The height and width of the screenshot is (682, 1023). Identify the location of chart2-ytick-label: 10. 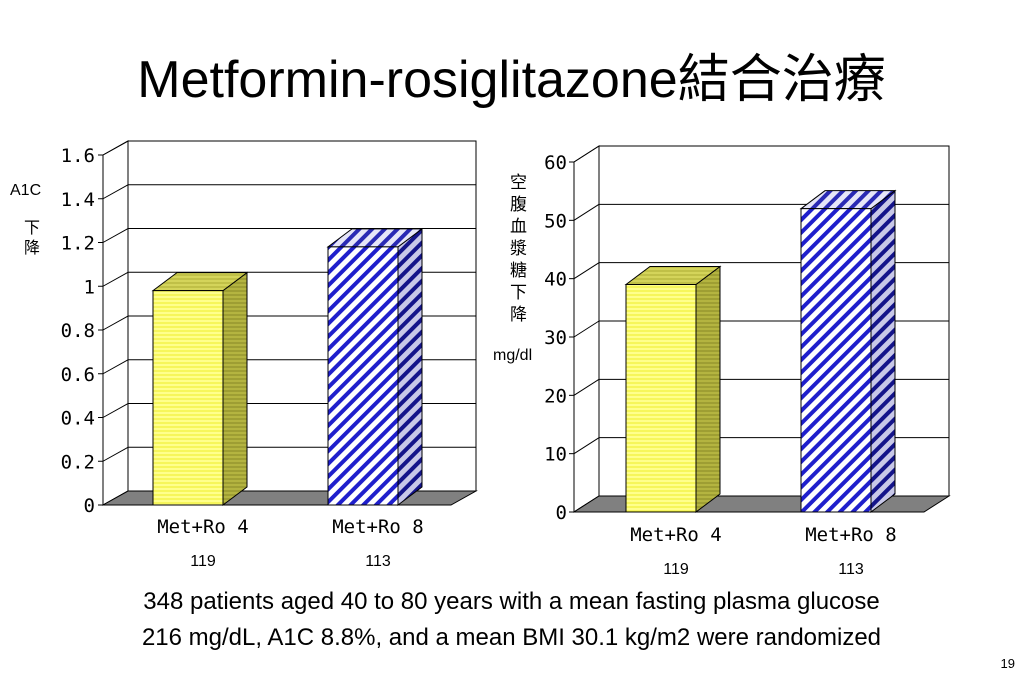
(555, 455).